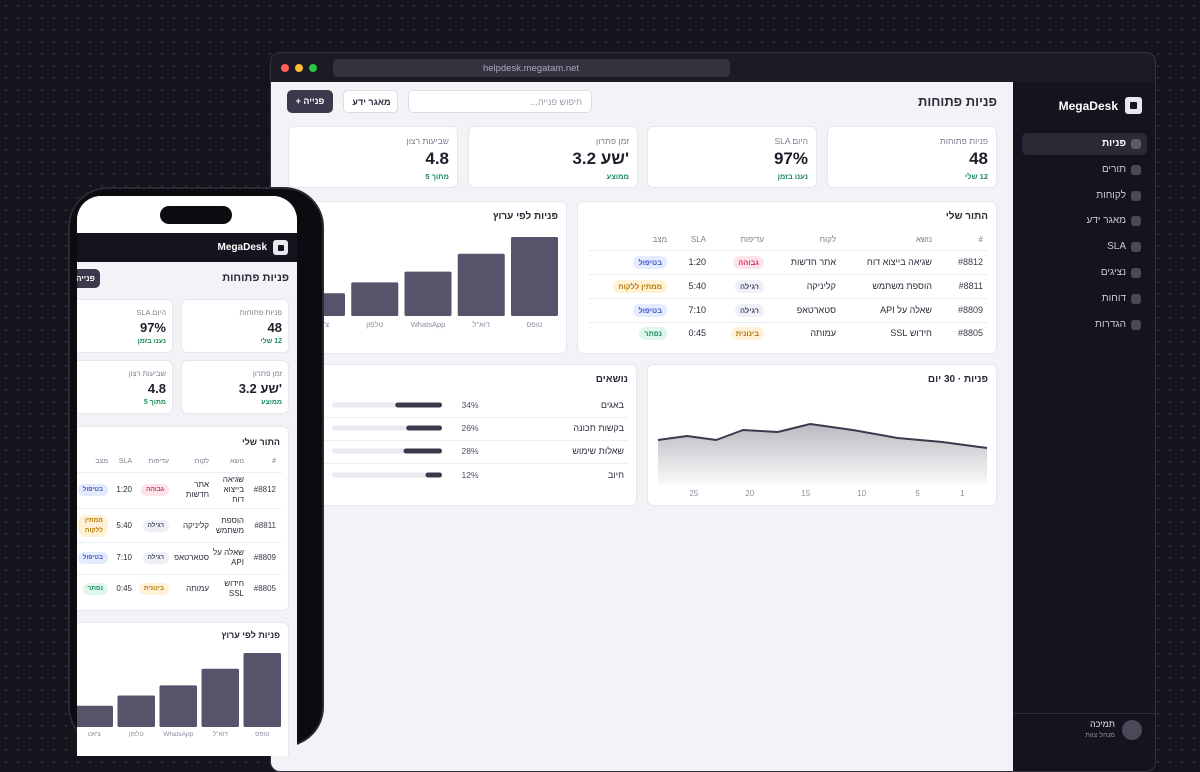 Image resolution: width=1200 pixels, height=772 pixels. What do you see at coordinates (151, 341) in the screenshot?
I see `kpi-note: נענו בזמן` at bounding box center [151, 341].